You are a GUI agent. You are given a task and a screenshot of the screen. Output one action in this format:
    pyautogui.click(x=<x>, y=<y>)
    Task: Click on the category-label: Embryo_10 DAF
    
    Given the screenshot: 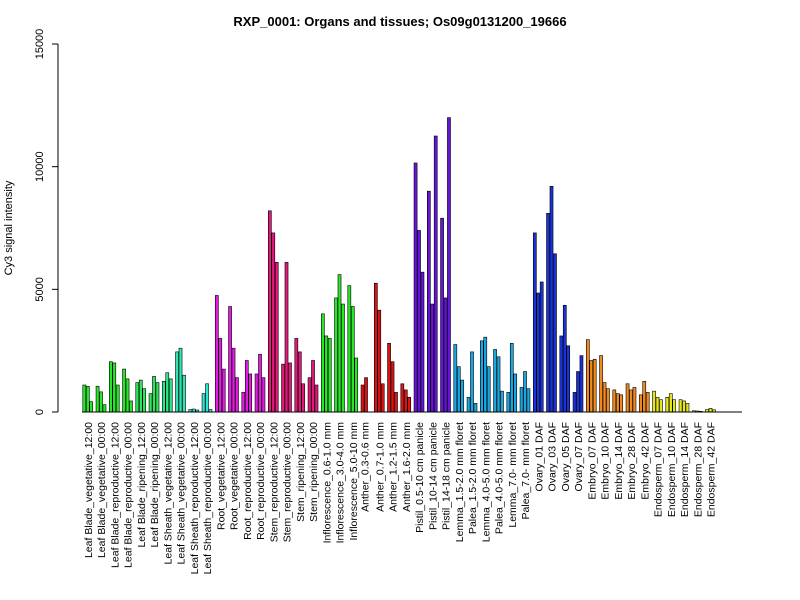 What is the action you would take?
    pyautogui.click(x=606, y=461)
    